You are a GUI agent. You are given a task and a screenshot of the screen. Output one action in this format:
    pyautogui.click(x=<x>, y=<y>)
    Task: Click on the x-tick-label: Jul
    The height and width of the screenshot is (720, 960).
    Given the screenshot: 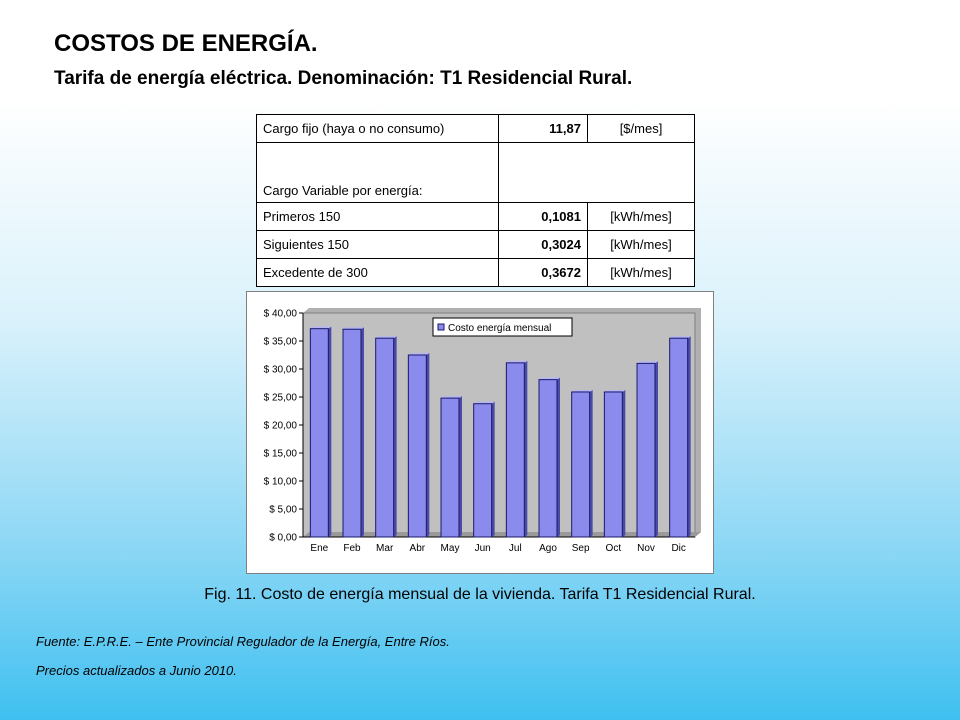 What is the action you would take?
    pyautogui.click(x=515, y=548)
    